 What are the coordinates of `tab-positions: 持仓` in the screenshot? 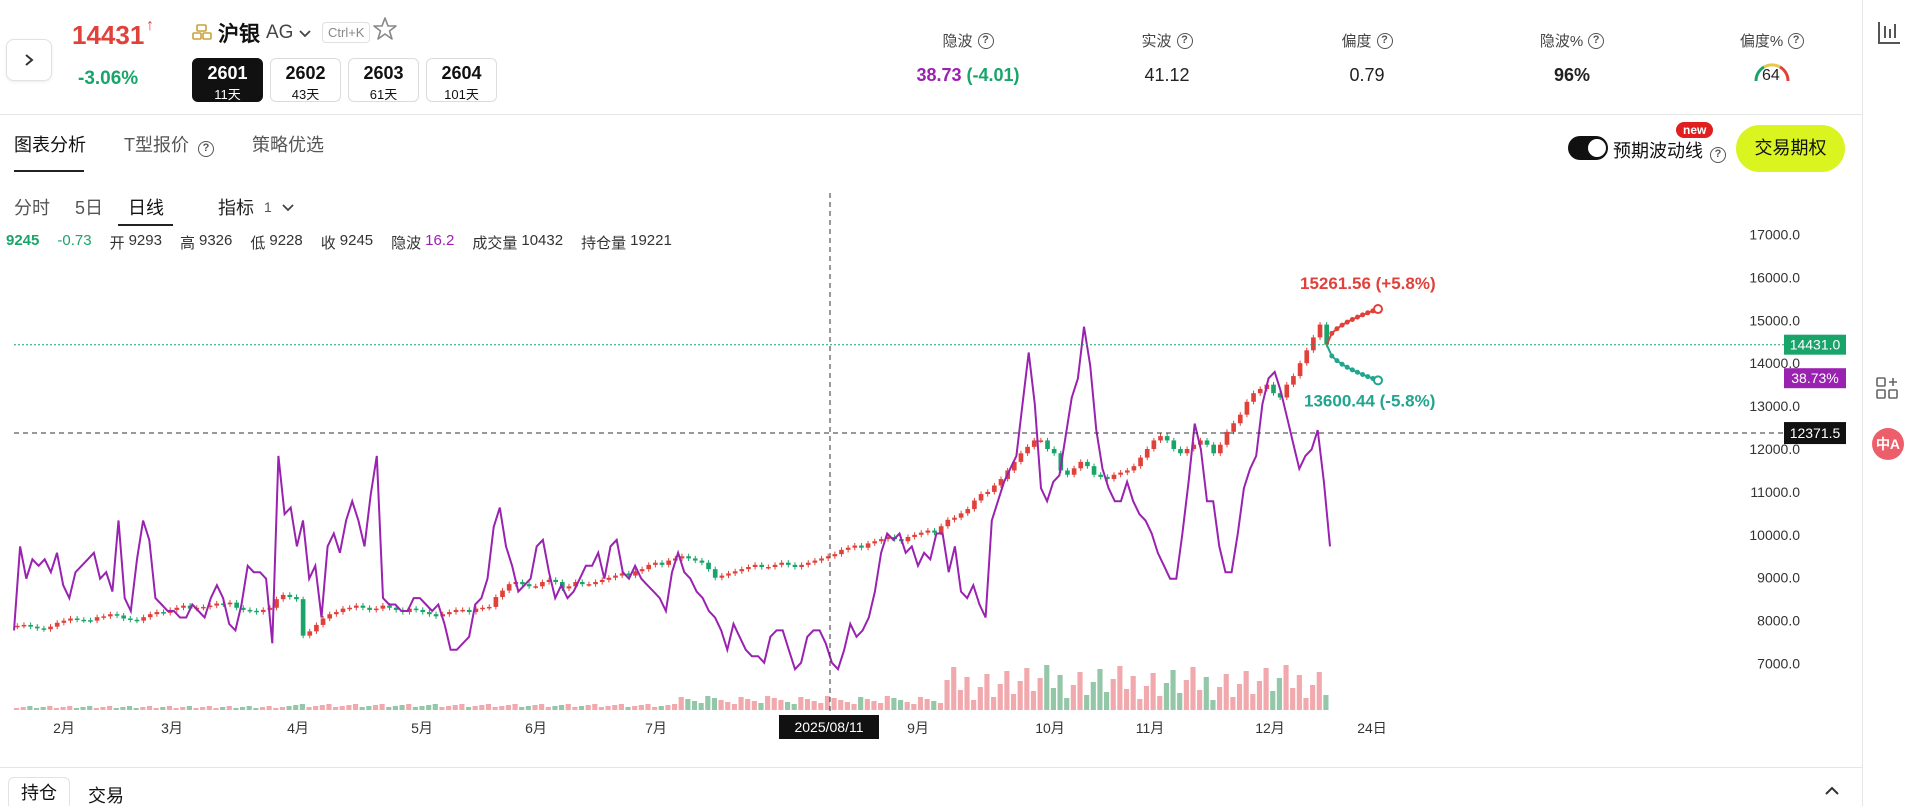 It's located at (39, 791).